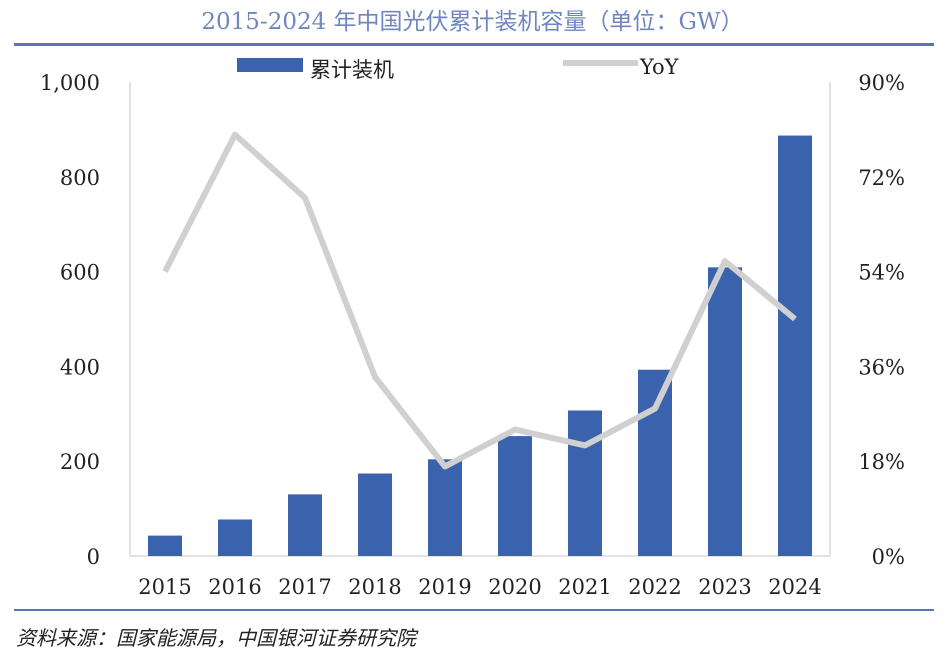  Describe the element at coordinates (93, 557) in the screenshot. I see `left-tick-label: 0` at that location.